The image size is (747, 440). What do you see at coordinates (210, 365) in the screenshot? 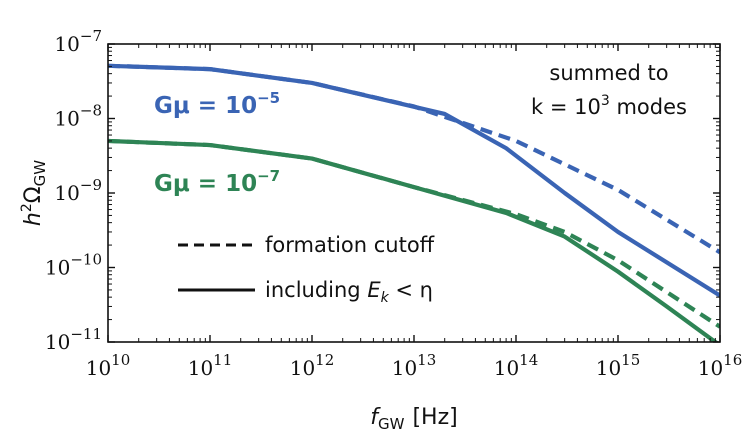
I see `x-tick-label: 1011` at bounding box center [210, 365].